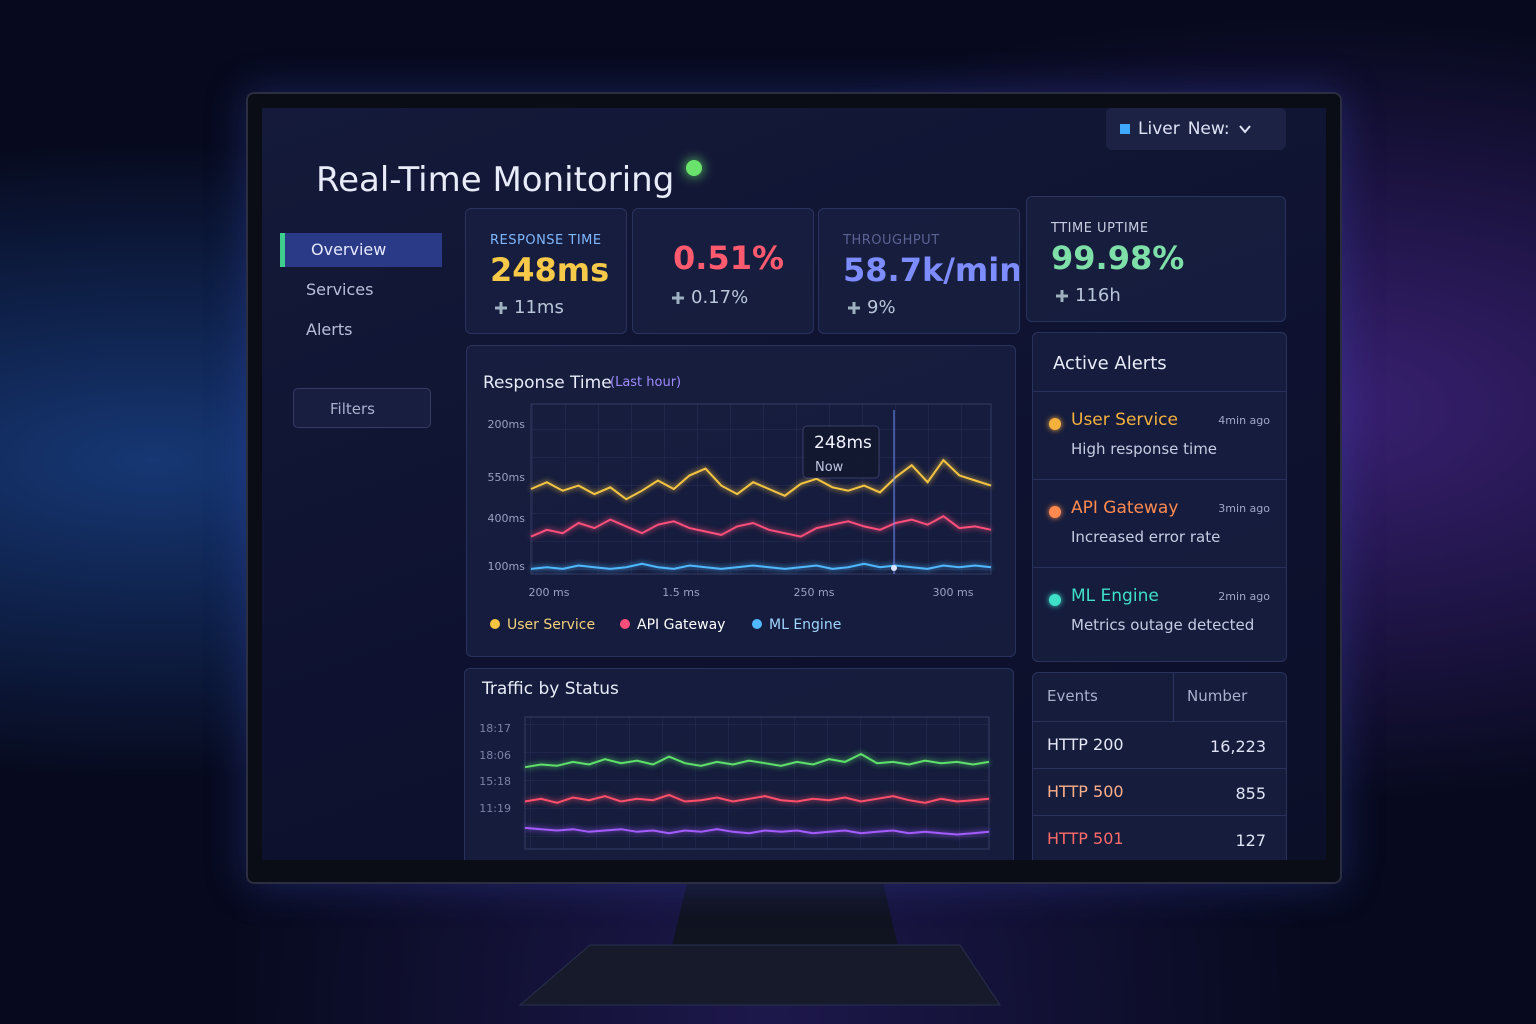 This screenshot has height=1024, width=1536. What do you see at coordinates (329, 329) in the screenshot?
I see `nav-item: Alerts` at bounding box center [329, 329].